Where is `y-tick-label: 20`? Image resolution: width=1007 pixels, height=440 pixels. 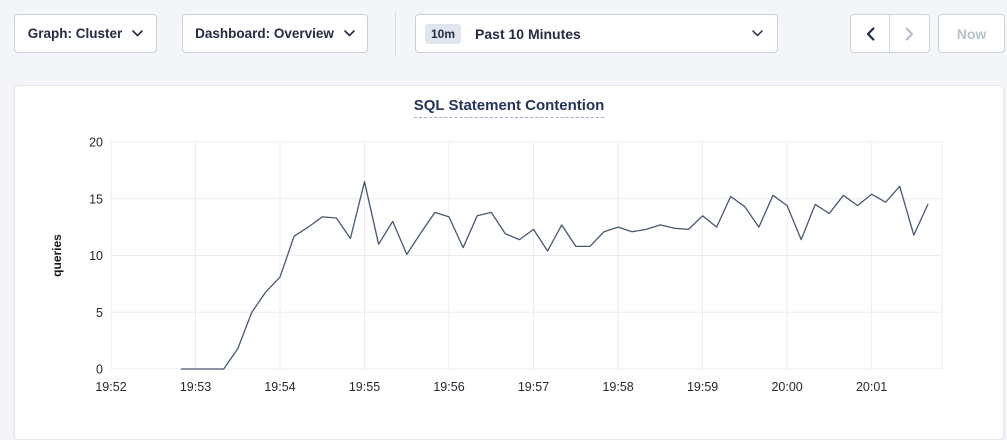 y-tick-label: 20 is located at coordinates (96, 143).